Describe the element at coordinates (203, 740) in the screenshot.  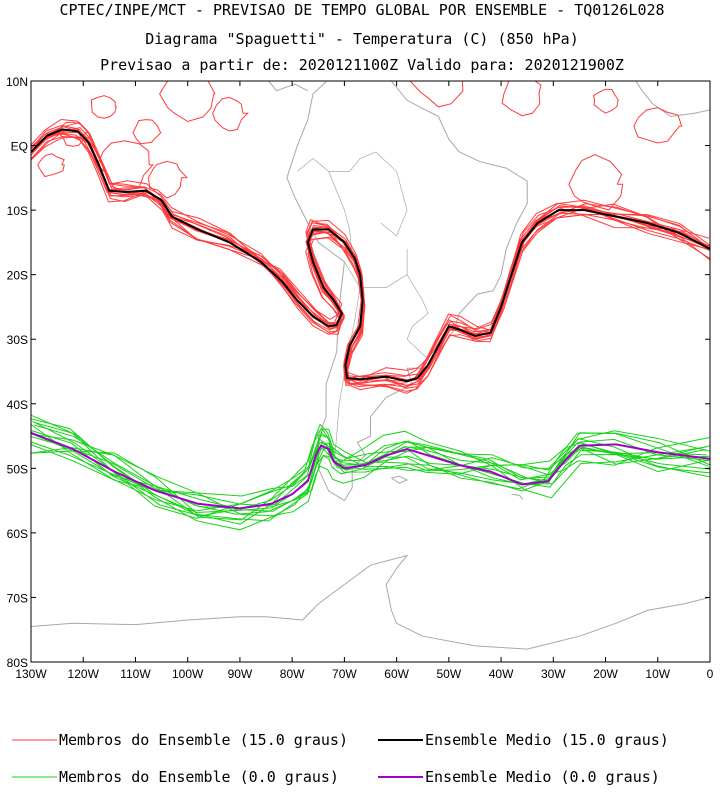
I see `legend-label-members-15: Membros do Ensemble (15.0 graus)` at that location.